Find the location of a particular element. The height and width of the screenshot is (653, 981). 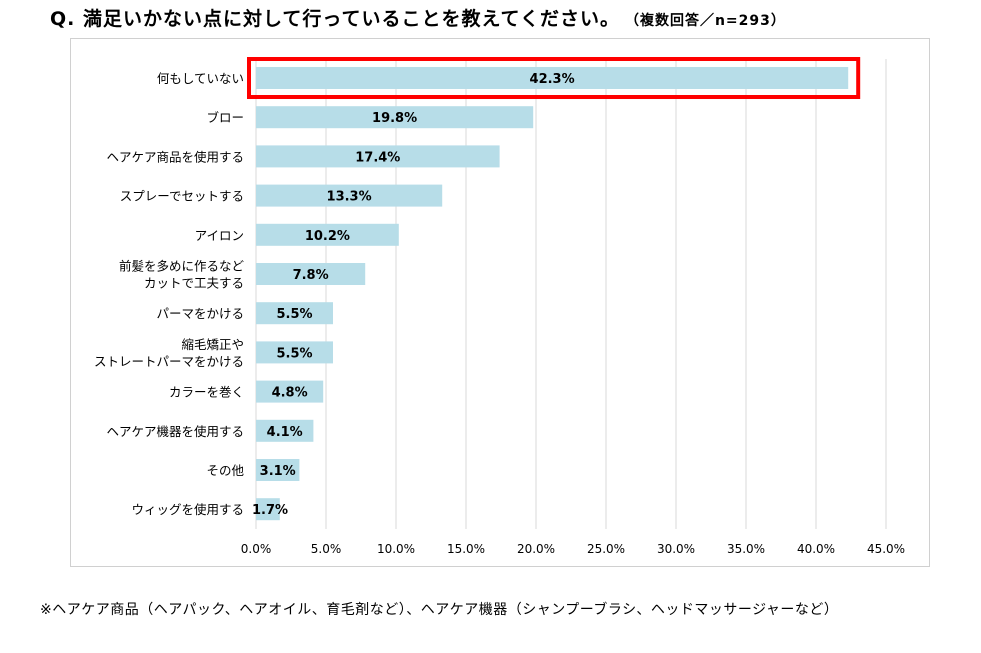

data-label: 4.1% is located at coordinates (285, 432).